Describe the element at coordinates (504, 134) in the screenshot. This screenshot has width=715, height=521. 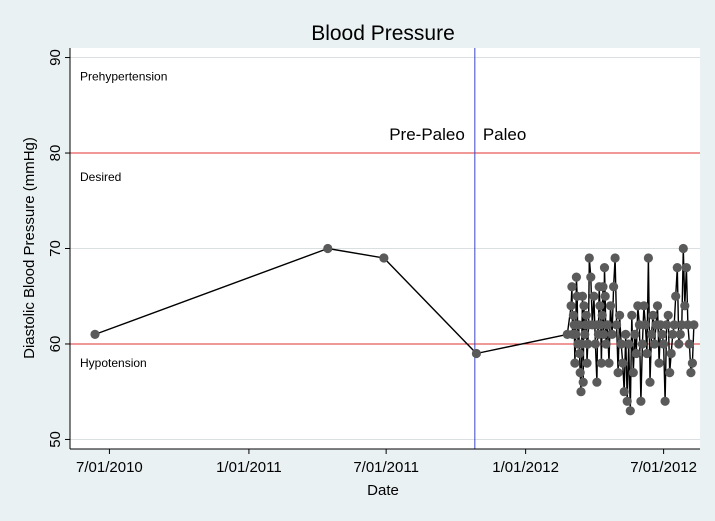
I see `phase-label-paleo: Paleo` at that location.